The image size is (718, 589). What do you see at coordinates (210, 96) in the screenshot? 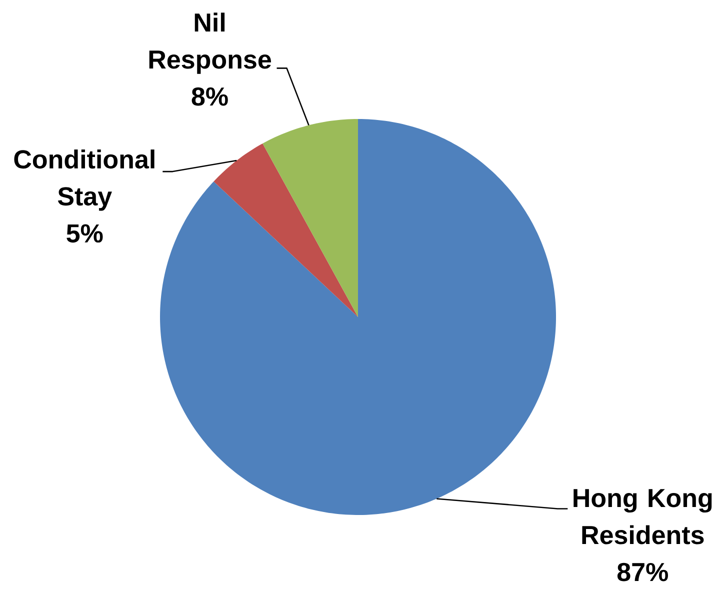
I see `data-label: 8%` at bounding box center [210, 96].